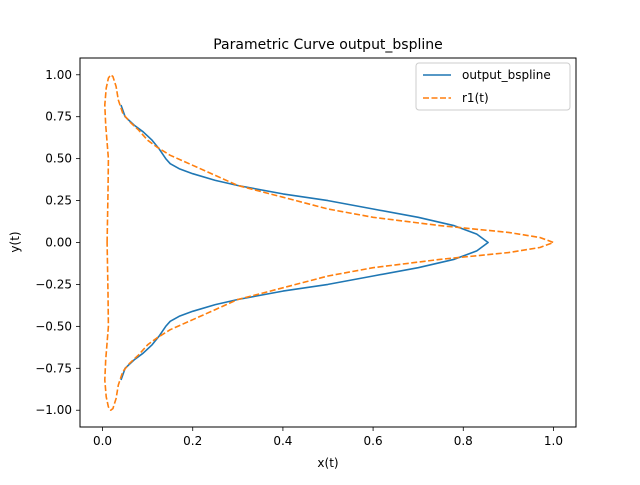  Describe the element at coordinates (553, 441) in the screenshot. I see `x-tick-label: 1.0` at that location.